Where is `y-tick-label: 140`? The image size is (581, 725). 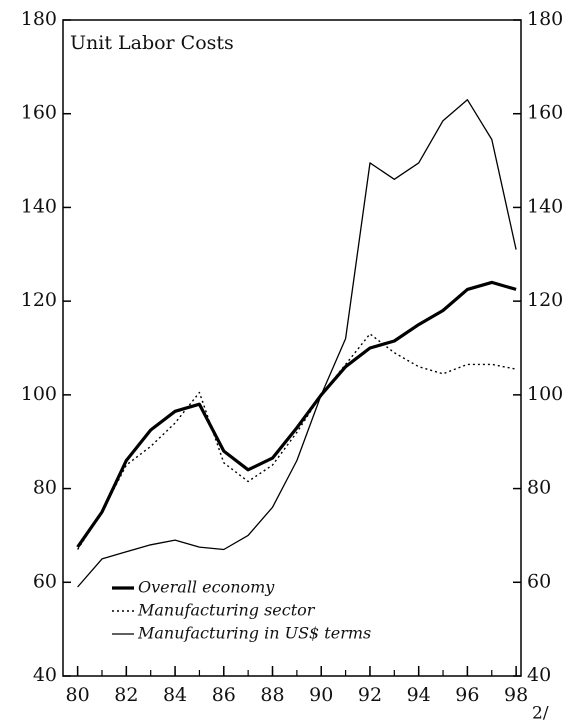
y-tick-label: 140 is located at coordinates (39, 206).